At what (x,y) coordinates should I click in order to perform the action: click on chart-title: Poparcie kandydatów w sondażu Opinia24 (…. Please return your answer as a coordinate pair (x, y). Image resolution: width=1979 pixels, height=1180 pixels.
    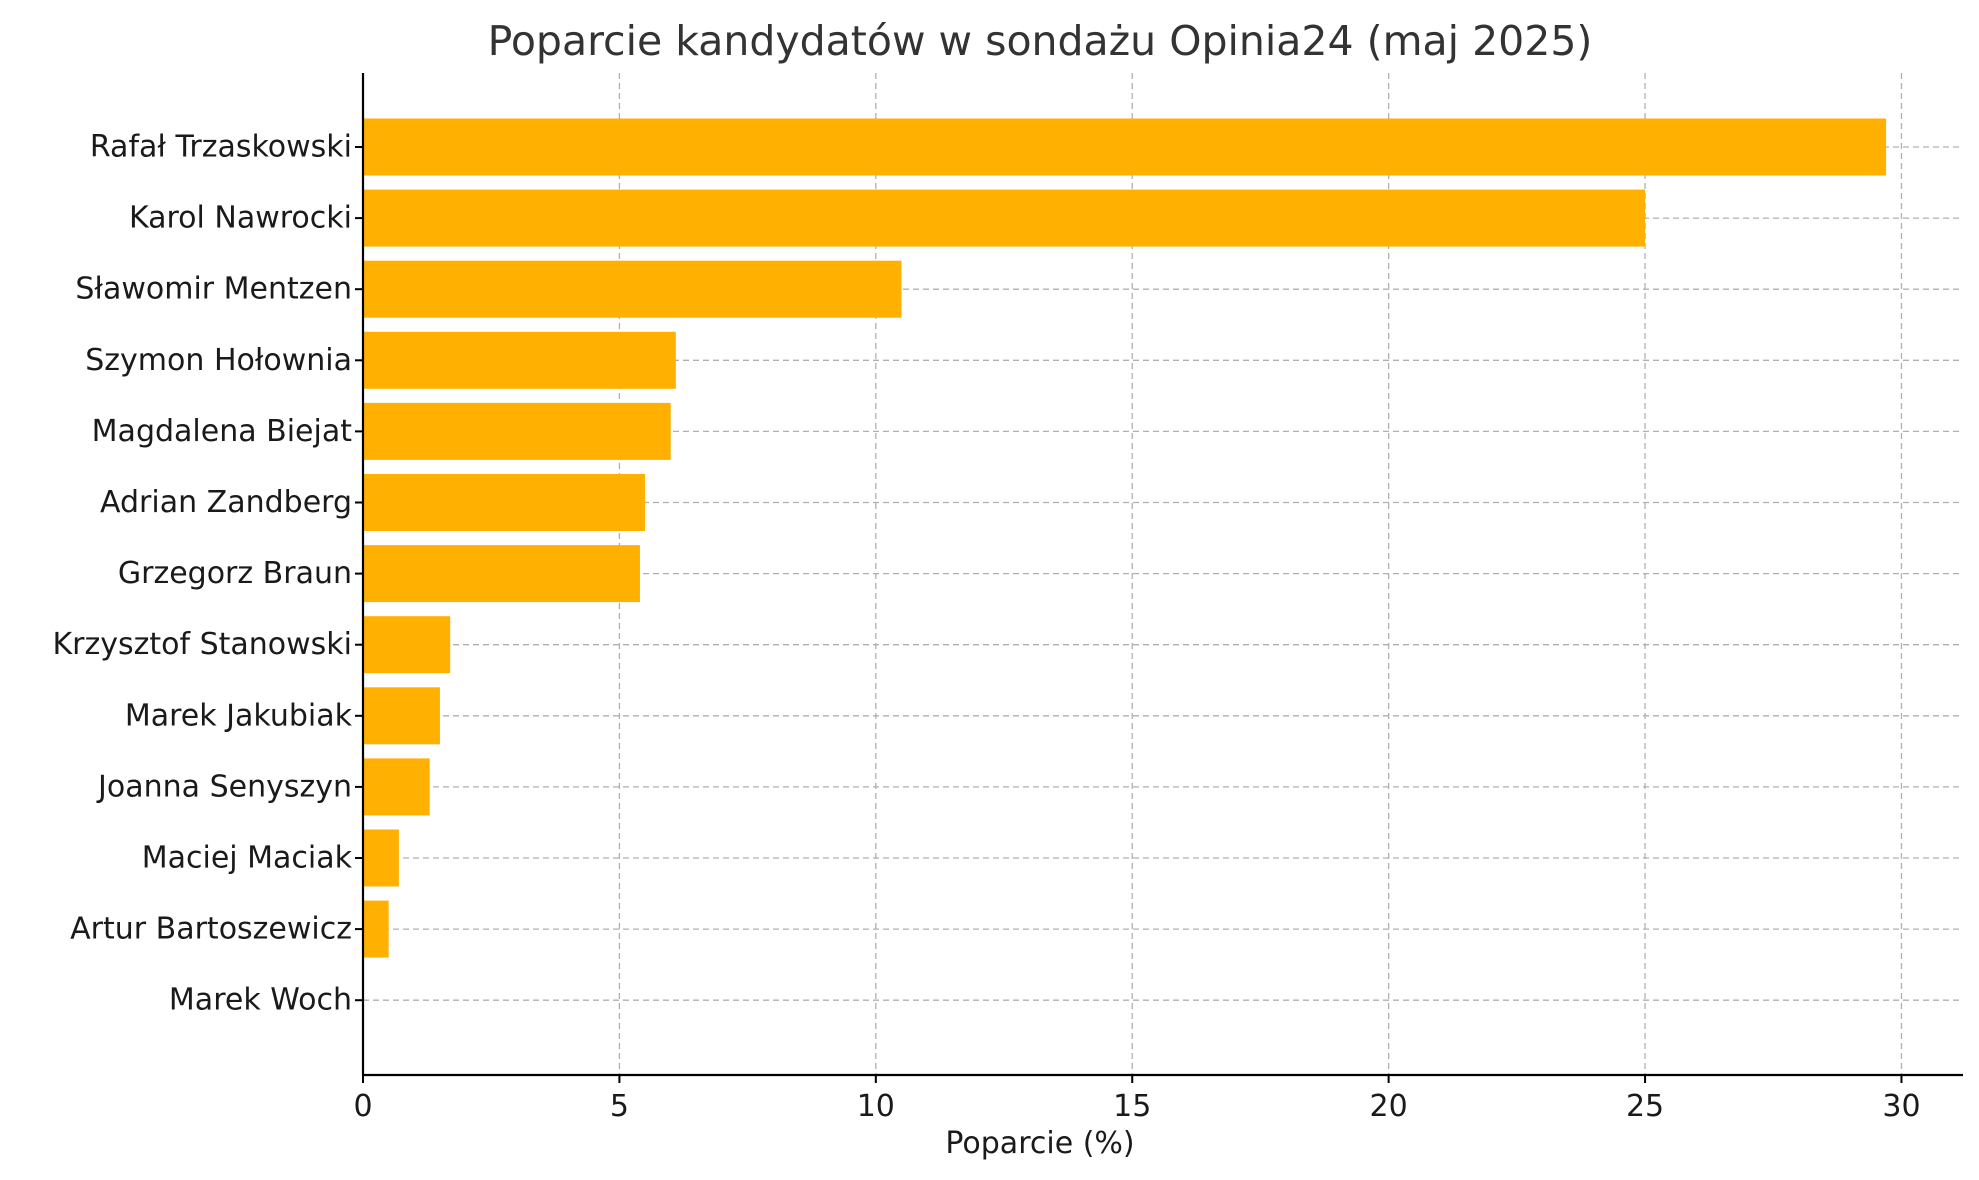
    Looking at the image, I should click on (1040, 41).